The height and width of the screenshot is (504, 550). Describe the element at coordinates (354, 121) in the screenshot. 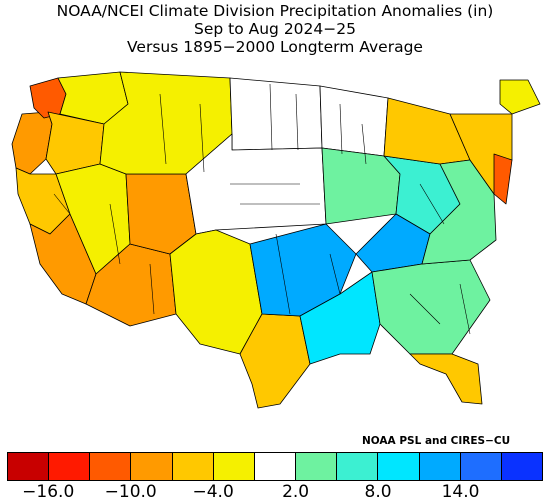

I see `region-upper-midwest` at that location.